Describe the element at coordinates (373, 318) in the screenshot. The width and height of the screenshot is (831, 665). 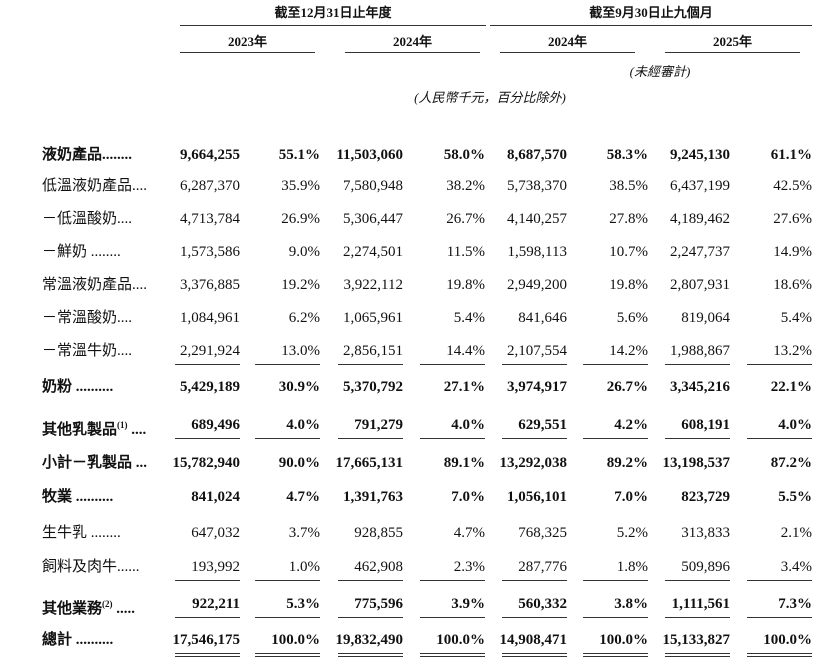
I see `amount-cell: 1,065,961` at that location.